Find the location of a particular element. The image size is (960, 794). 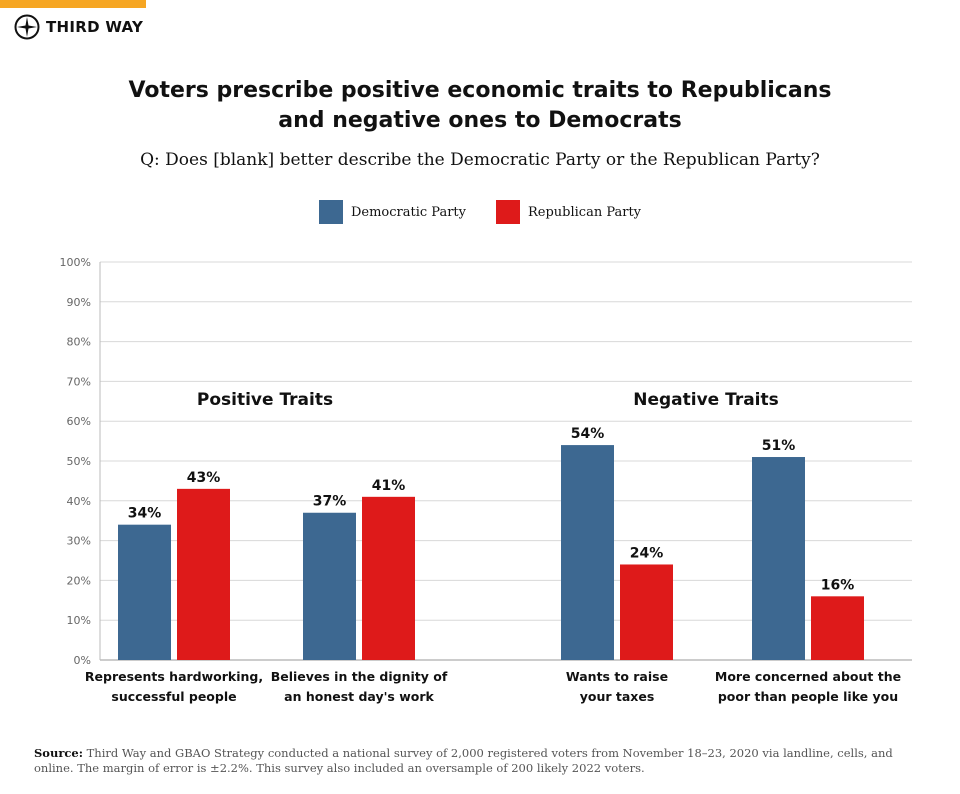

third-way-logo: THIRD WAY is located at coordinates (78, 27).